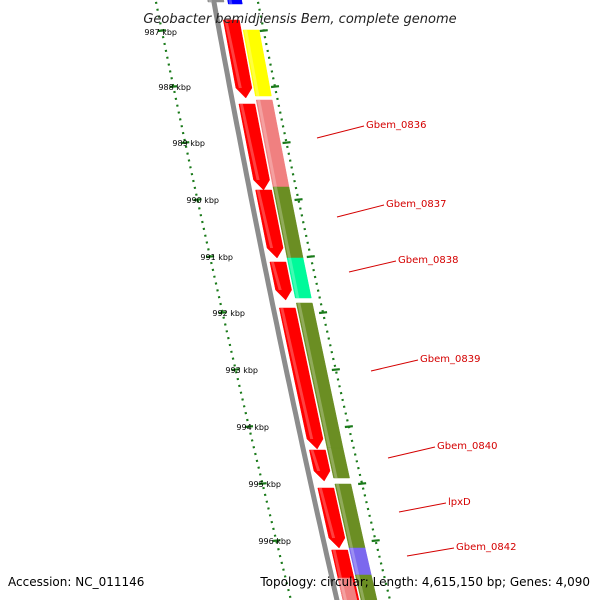  I want to click on cds-top-stub-highlight, so click(210, 1).